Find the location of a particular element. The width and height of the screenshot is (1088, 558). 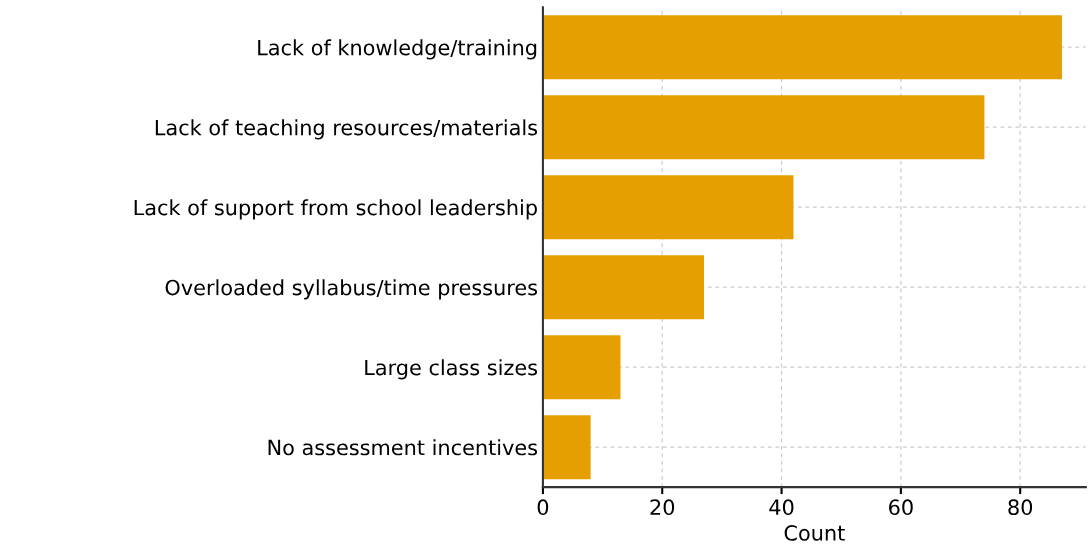

y-tick-label: Overloaded syllabus/time pressures is located at coordinates (351, 289).